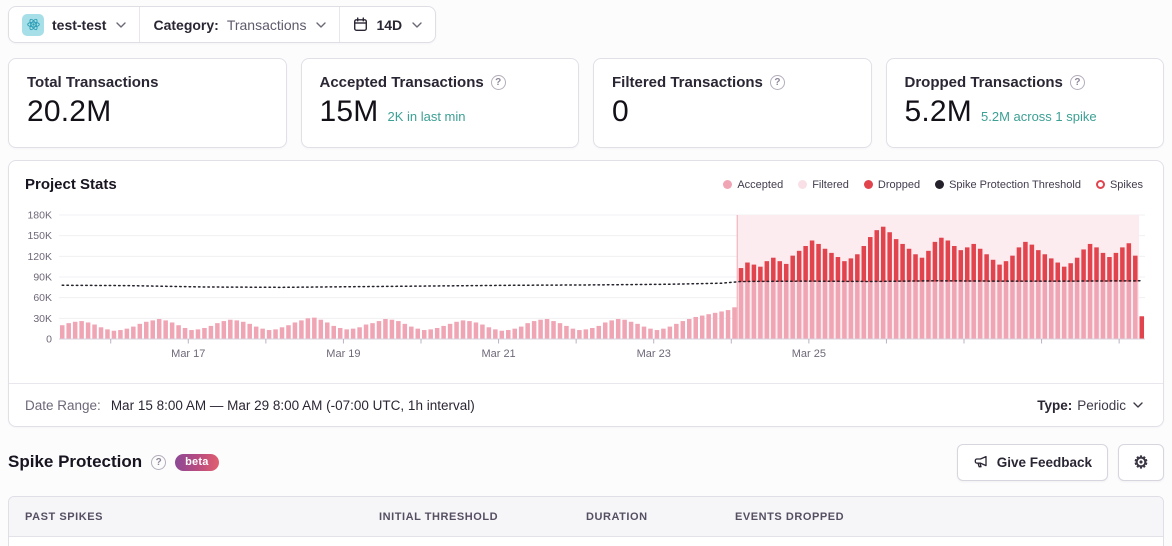 The width and height of the screenshot is (1172, 546). Describe the element at coordinates (790, 516) in the screenshot. I see `table-header-cell: EVENTS DROPPED` at that location.